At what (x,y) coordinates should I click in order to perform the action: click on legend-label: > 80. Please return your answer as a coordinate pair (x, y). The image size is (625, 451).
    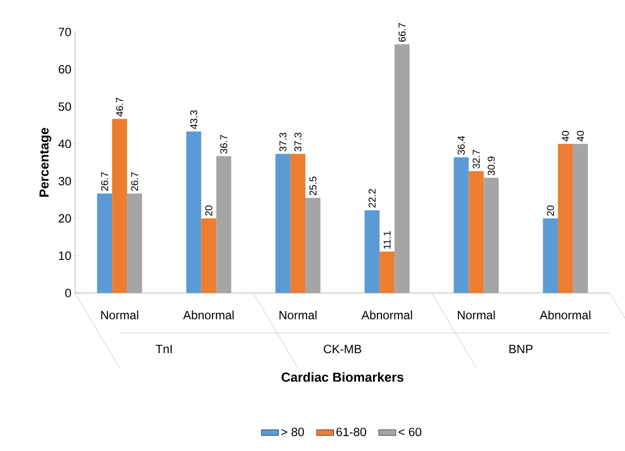
    Looking at the image, I should click on (292, 432).